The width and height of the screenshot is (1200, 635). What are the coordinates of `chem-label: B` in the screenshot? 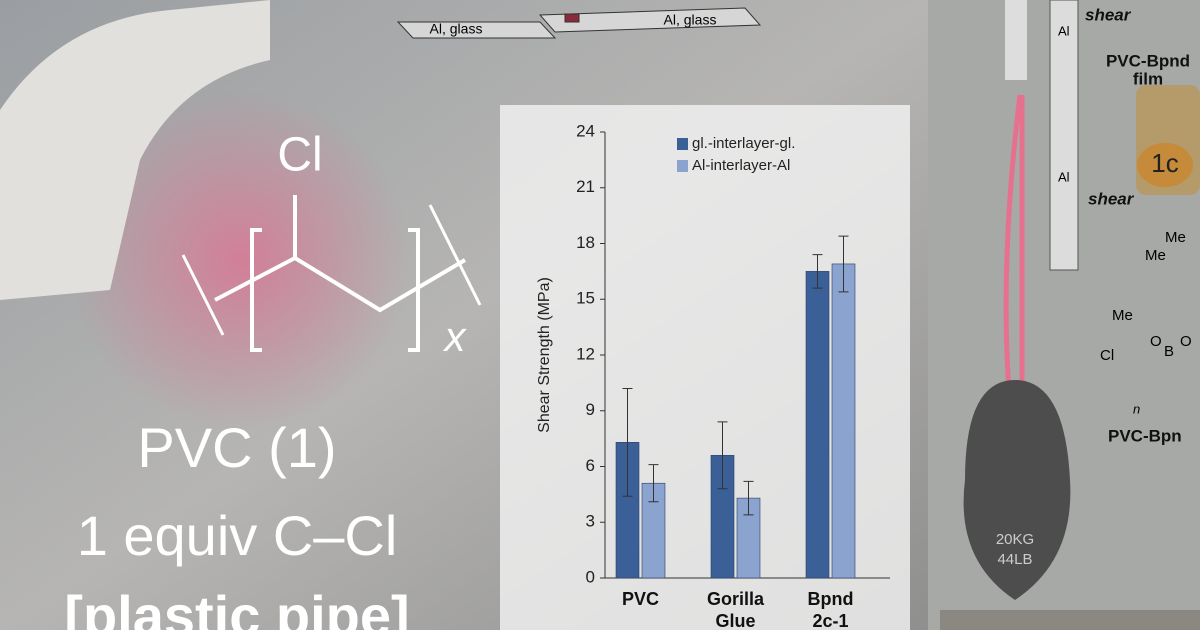 It's located at (1169, 351).